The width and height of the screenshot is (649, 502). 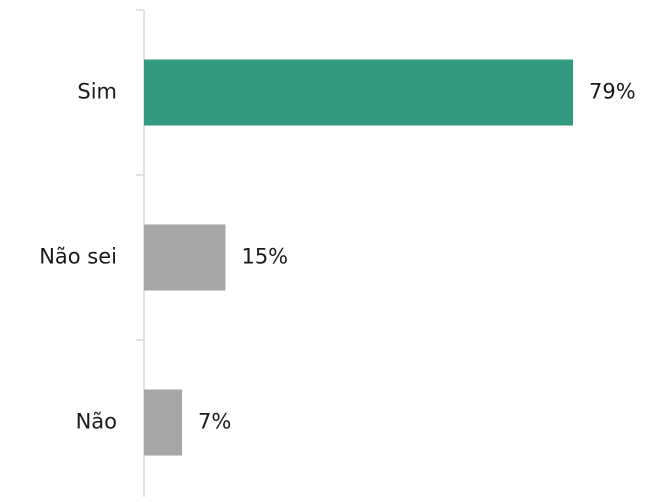 What do you see at coordinates (264, 257) in the screenshot?
I see `value-label: 15%` at bounding box center [264, 257].